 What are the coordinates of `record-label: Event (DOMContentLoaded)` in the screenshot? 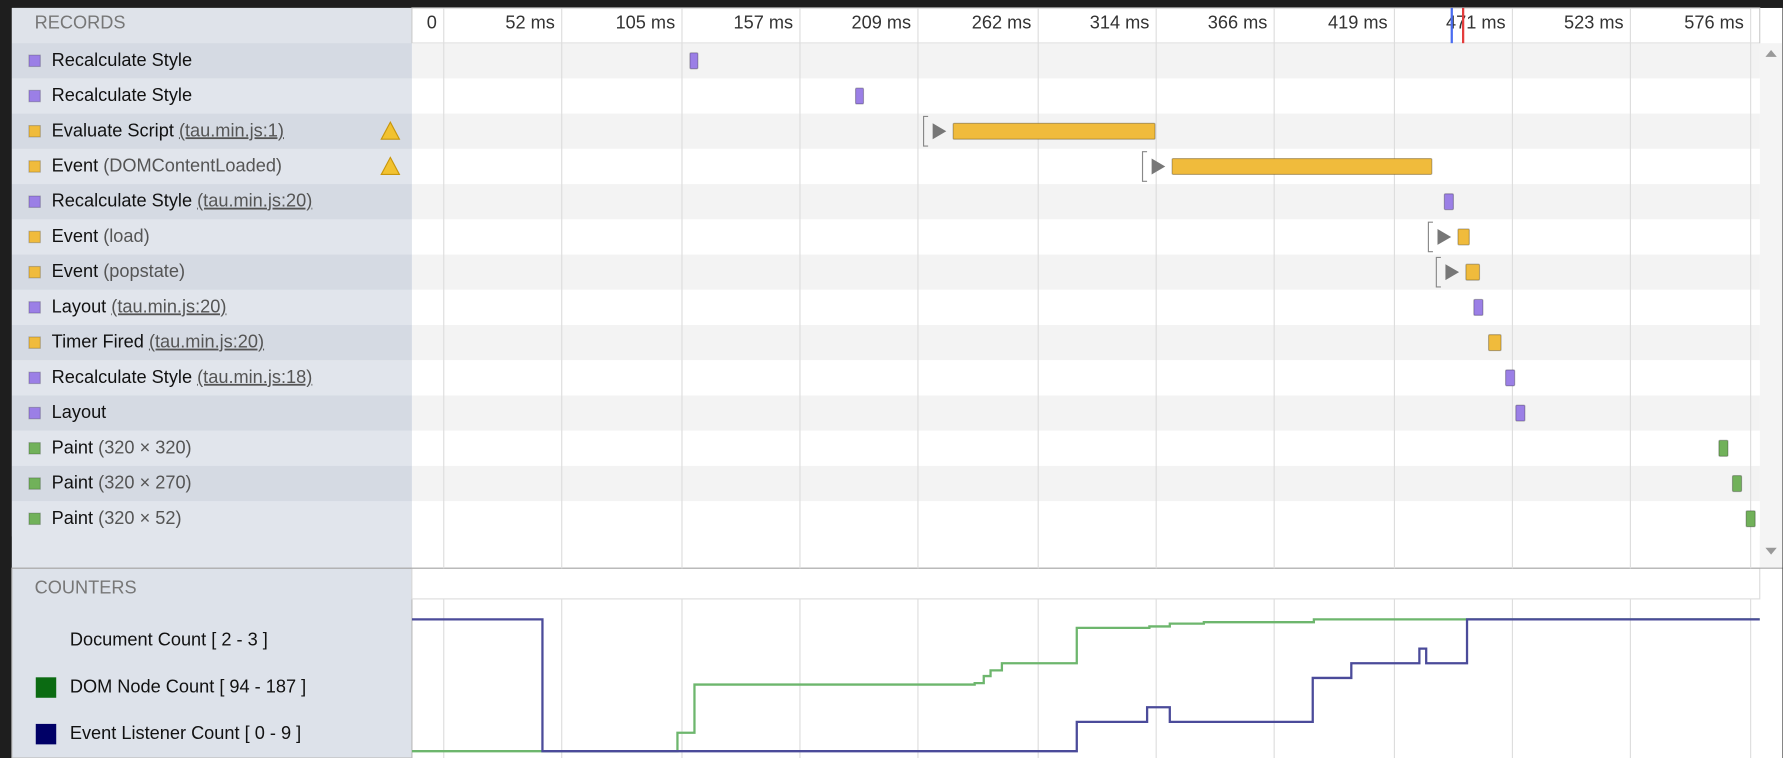 It's located at (167, 165).